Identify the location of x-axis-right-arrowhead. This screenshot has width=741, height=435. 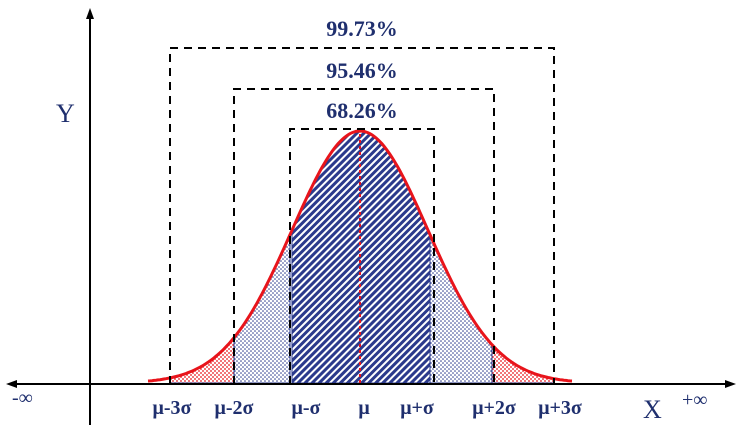
(730, 384).